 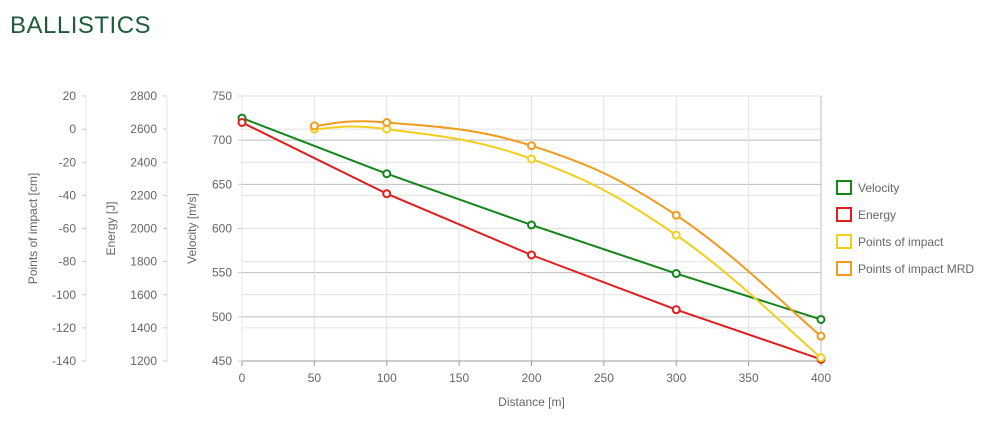 I want to click on x-tick-label: 350, so click(x=749, y=378).